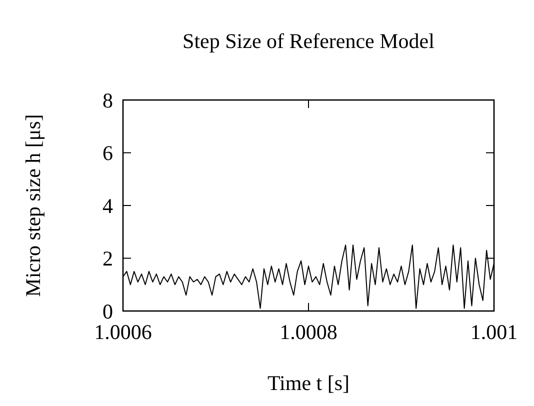 Image resolution: width=534 pixels, height=406 pixels. What do you see at coordinates (107, 258) in the screenshot?
I see `y-tick-label: 2` at bounding box center [107, 258].